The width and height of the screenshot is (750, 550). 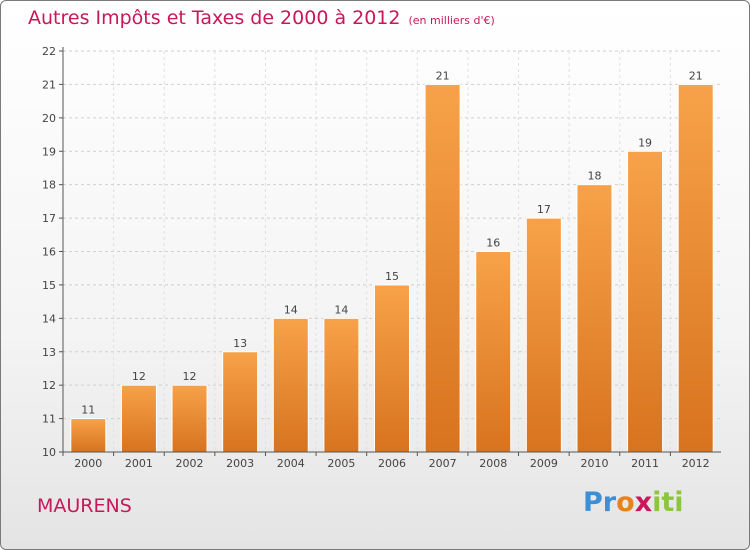 What do you see at coordinates (544, 209) in the screenshot?
I see `data-label: 17` at bounding box center [544, 209].